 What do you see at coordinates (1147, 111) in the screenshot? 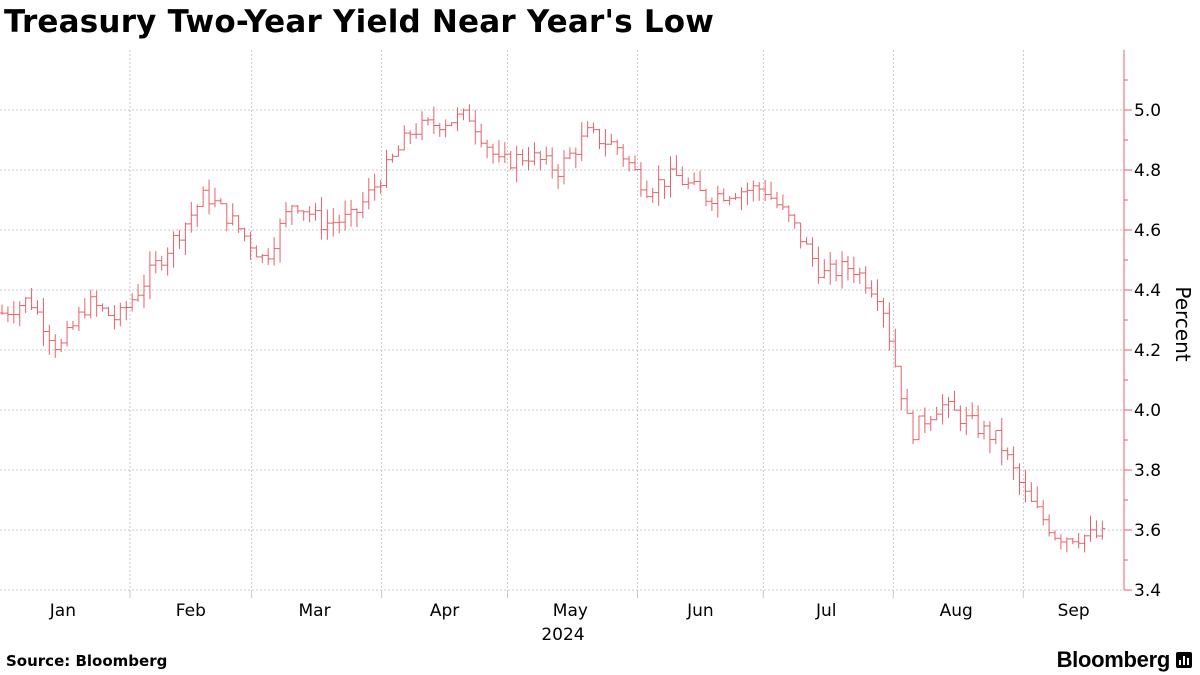
I see `y-tick-label: 5.0` at bounding box center [1147, 111].